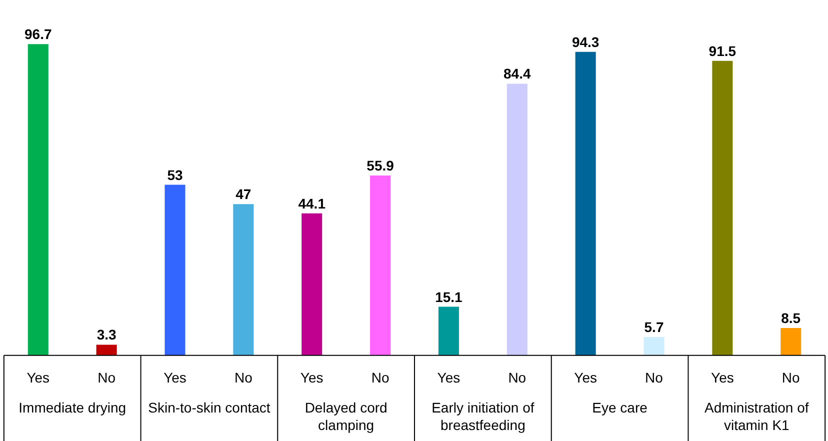 The image size is (828, 441). Describe the element at coordinates (791, 318) in the screenshot. I see `data-label: 8.5` at that location.